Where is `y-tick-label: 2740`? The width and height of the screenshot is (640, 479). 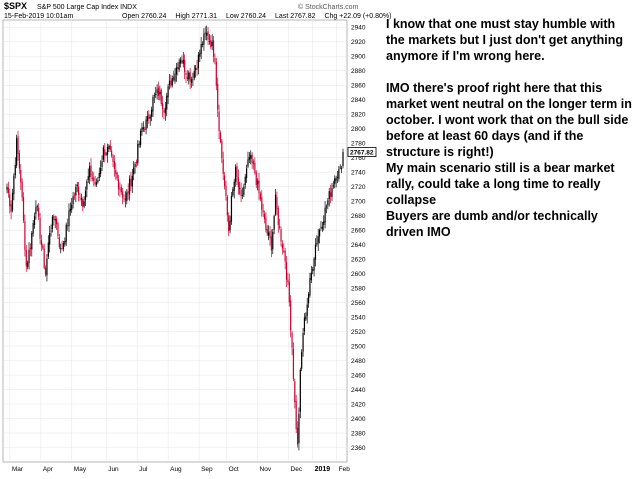 y-tick-label: 2740 is located at coordinates (358, 172).